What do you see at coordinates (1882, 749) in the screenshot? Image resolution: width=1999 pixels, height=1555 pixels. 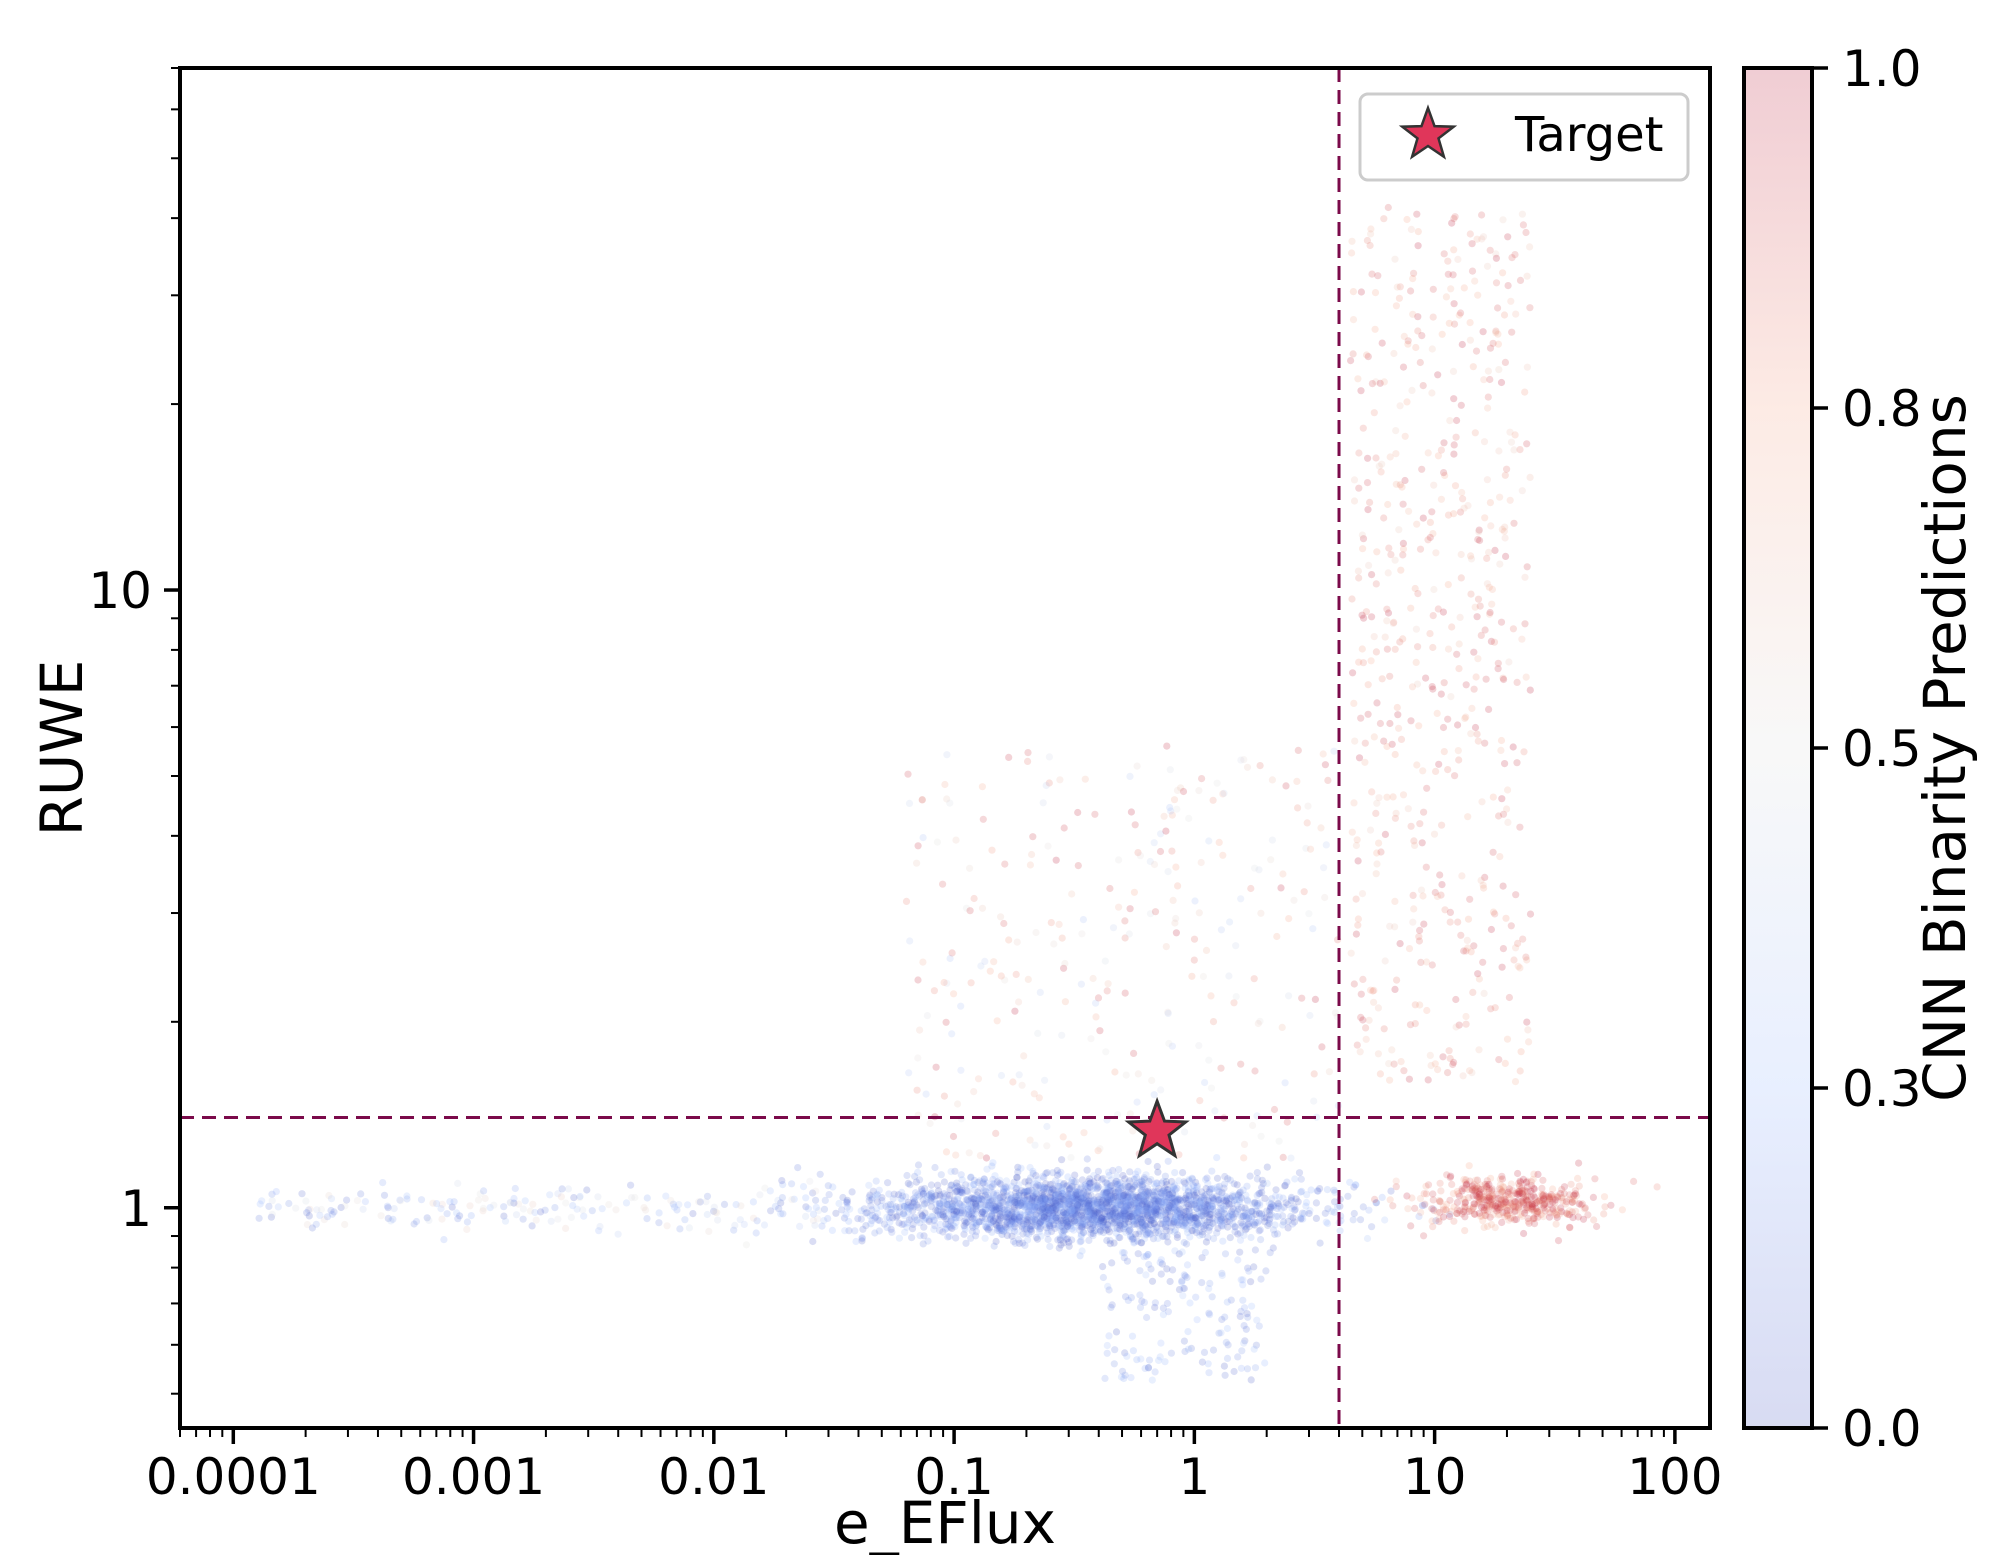 I see `colorbar-tick-label: 0.5` at bounding box center [1882, 749].